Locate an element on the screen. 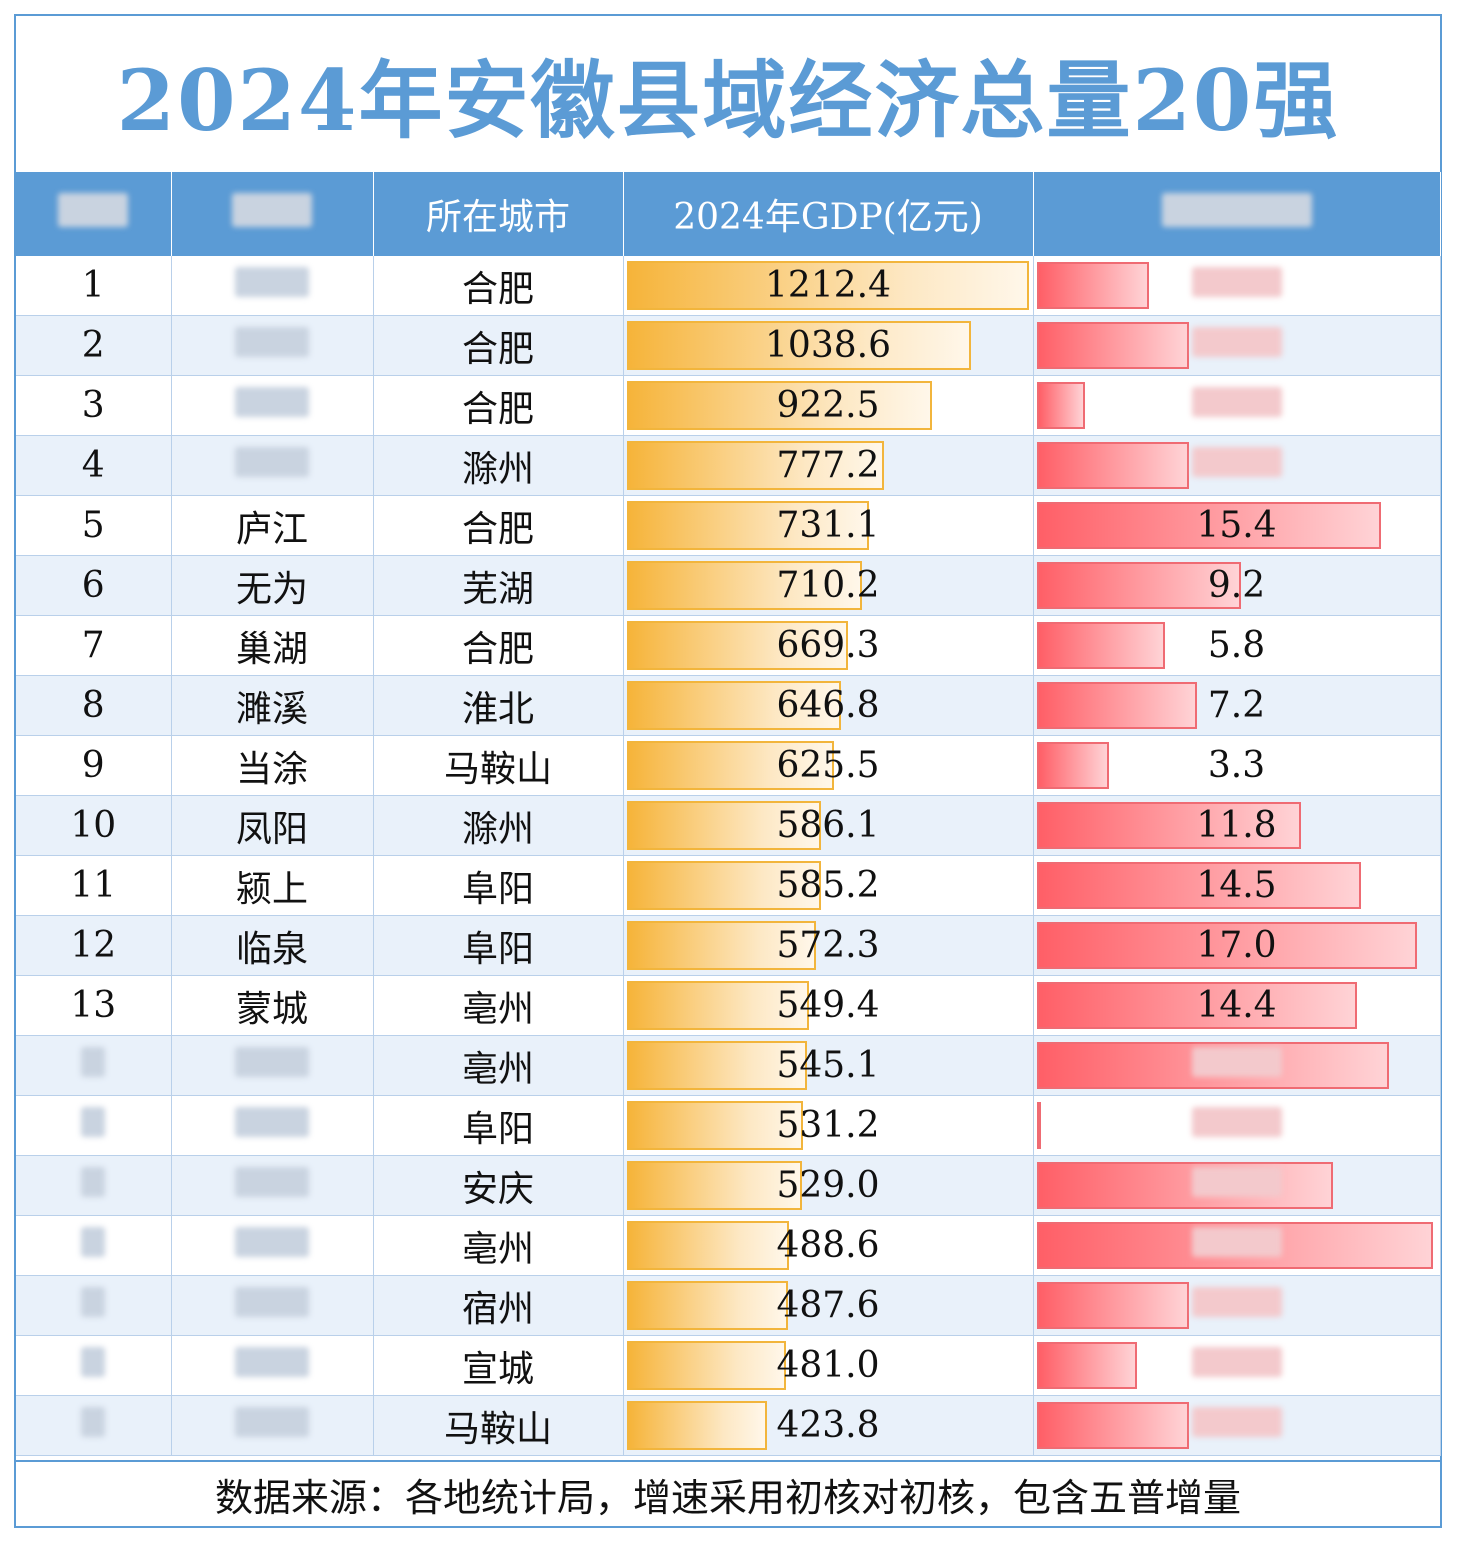 The image size is (1458, 1544). growth-cell: 9.2 is located at coordinates (1237, 585).